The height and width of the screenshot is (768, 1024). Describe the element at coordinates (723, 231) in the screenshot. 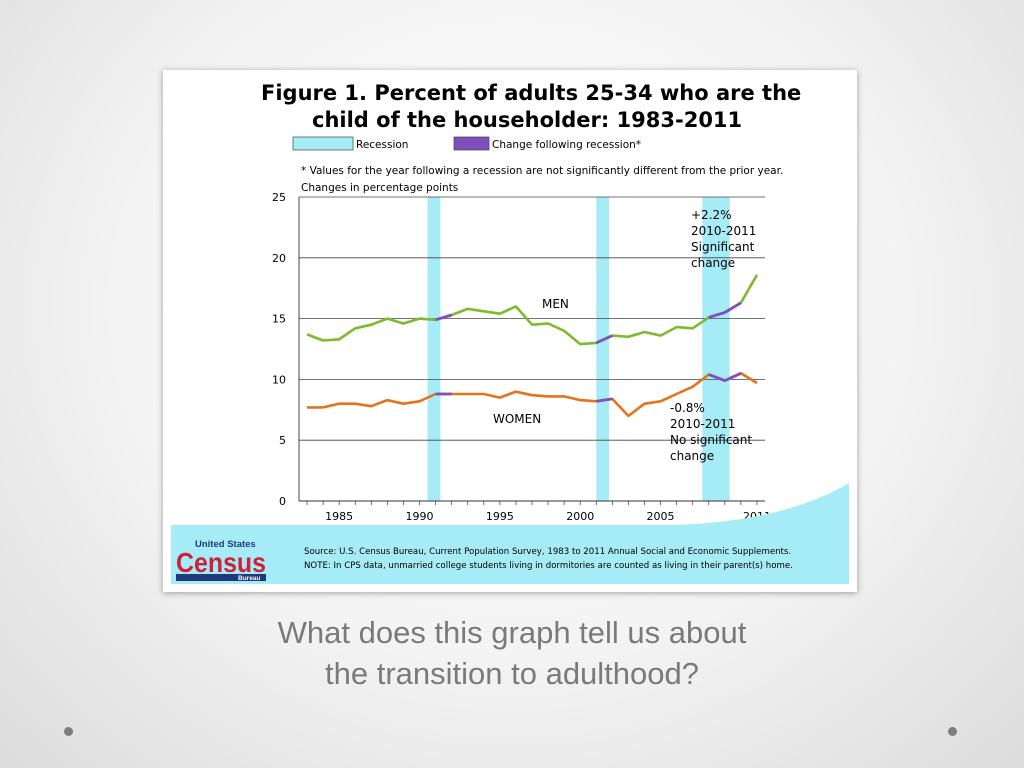

I see `men-change-line2: 2010-2011` at that location.